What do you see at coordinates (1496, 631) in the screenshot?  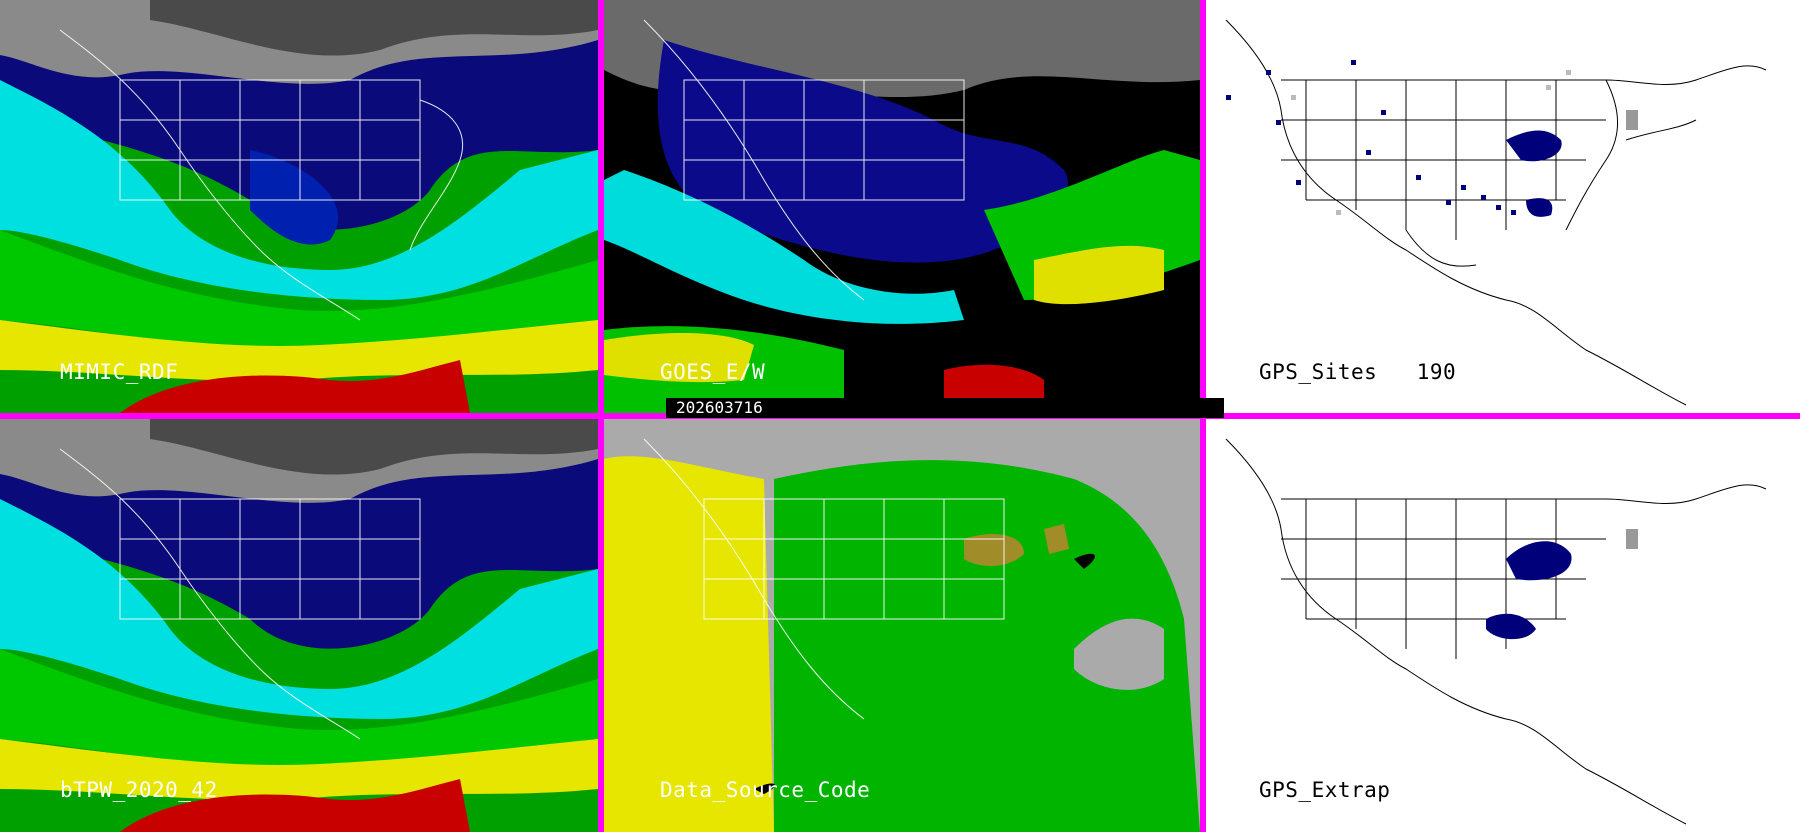 I see `gps-extrap-map` at bounding box center [1496, 631].